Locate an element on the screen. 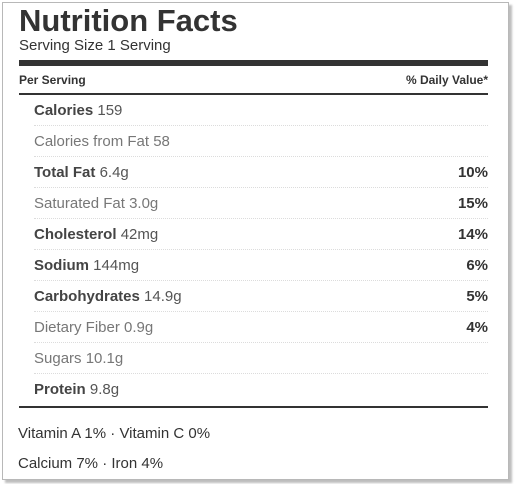  serving-size: Serving Size 1 Serving is located at coordinates (95, 45).